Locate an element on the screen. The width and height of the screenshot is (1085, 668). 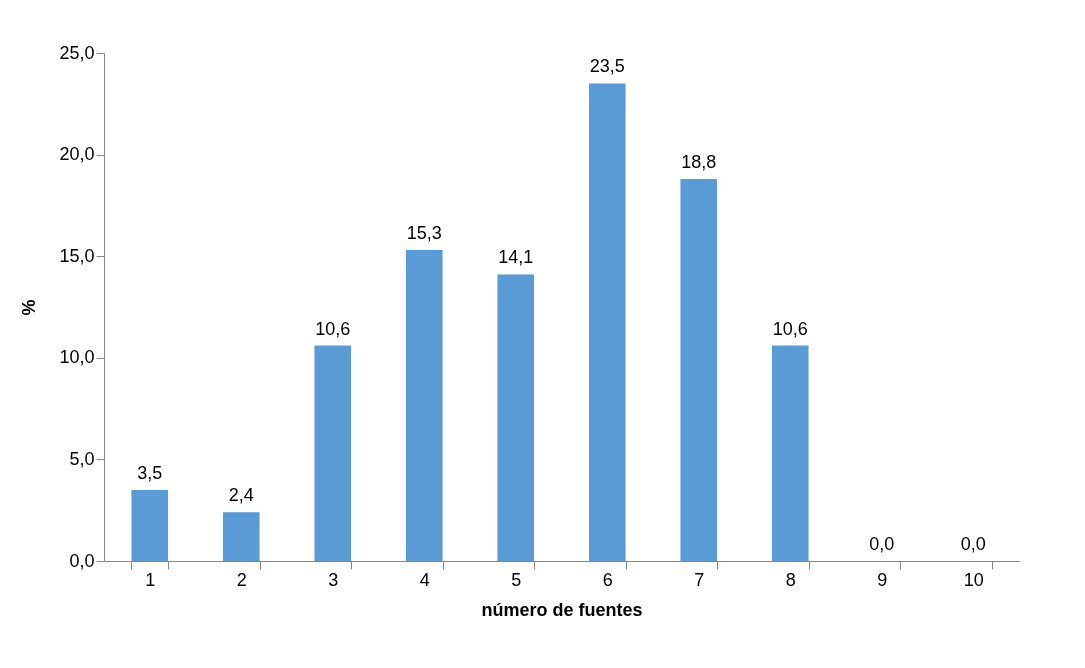
x-tick-label: 5 is located at coordinates (516, 579).